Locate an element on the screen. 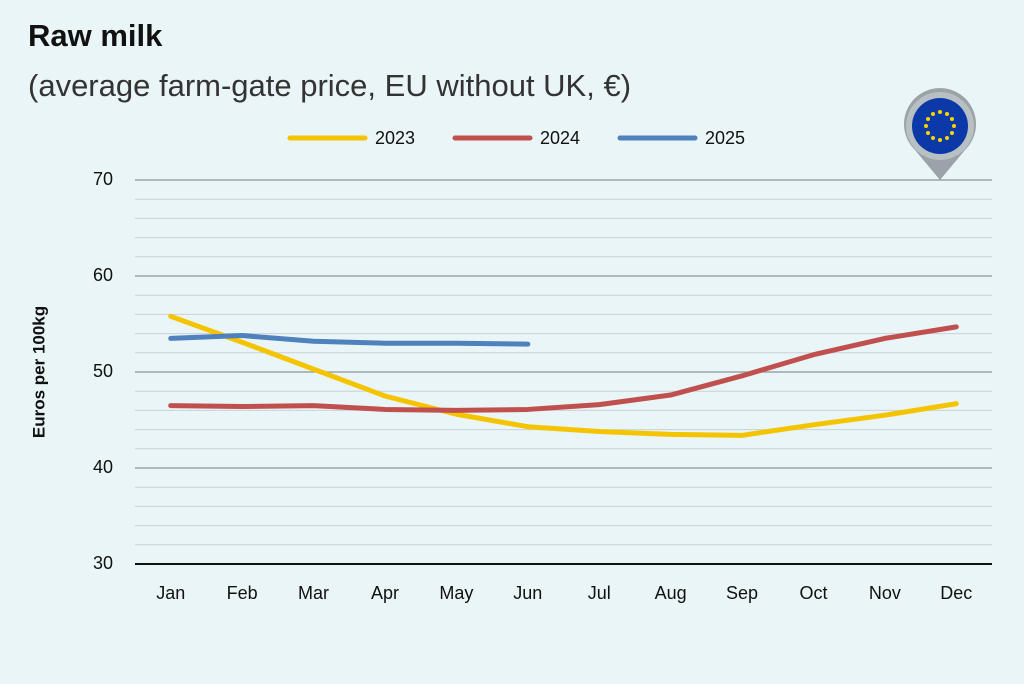  x-tick-label: Dec is located at coordinates (956, 593).